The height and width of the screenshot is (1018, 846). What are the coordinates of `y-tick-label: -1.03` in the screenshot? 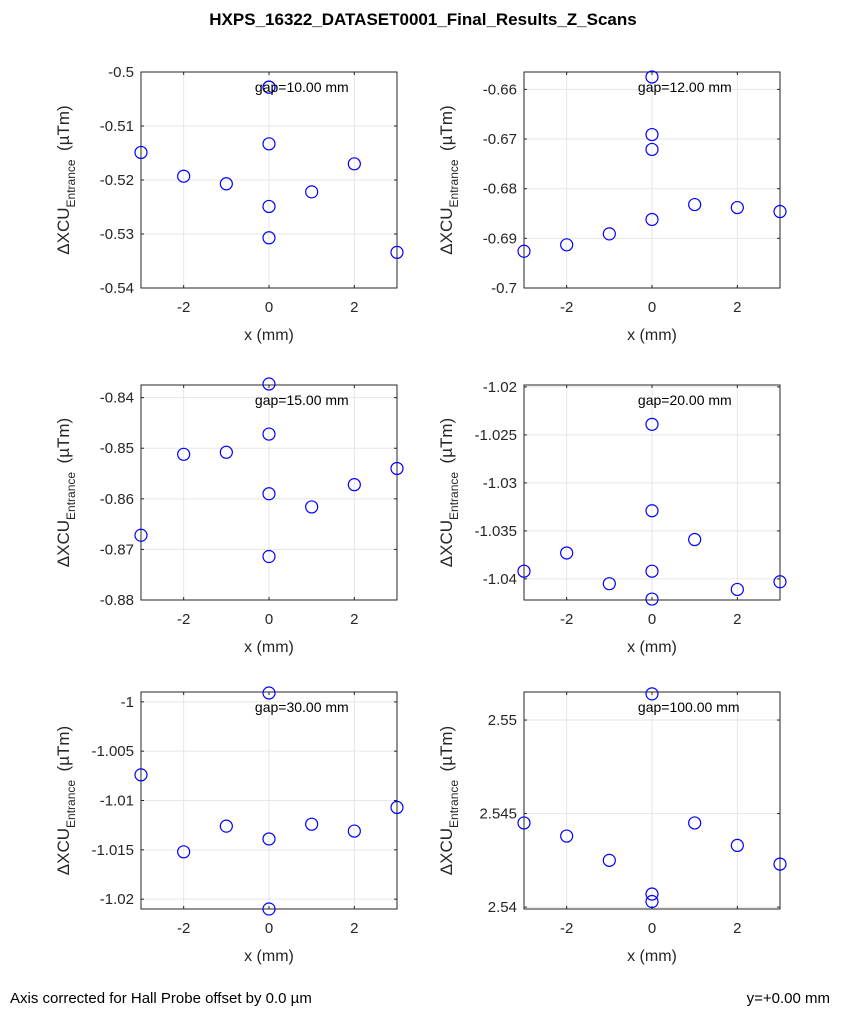 It's located at (500, 483).